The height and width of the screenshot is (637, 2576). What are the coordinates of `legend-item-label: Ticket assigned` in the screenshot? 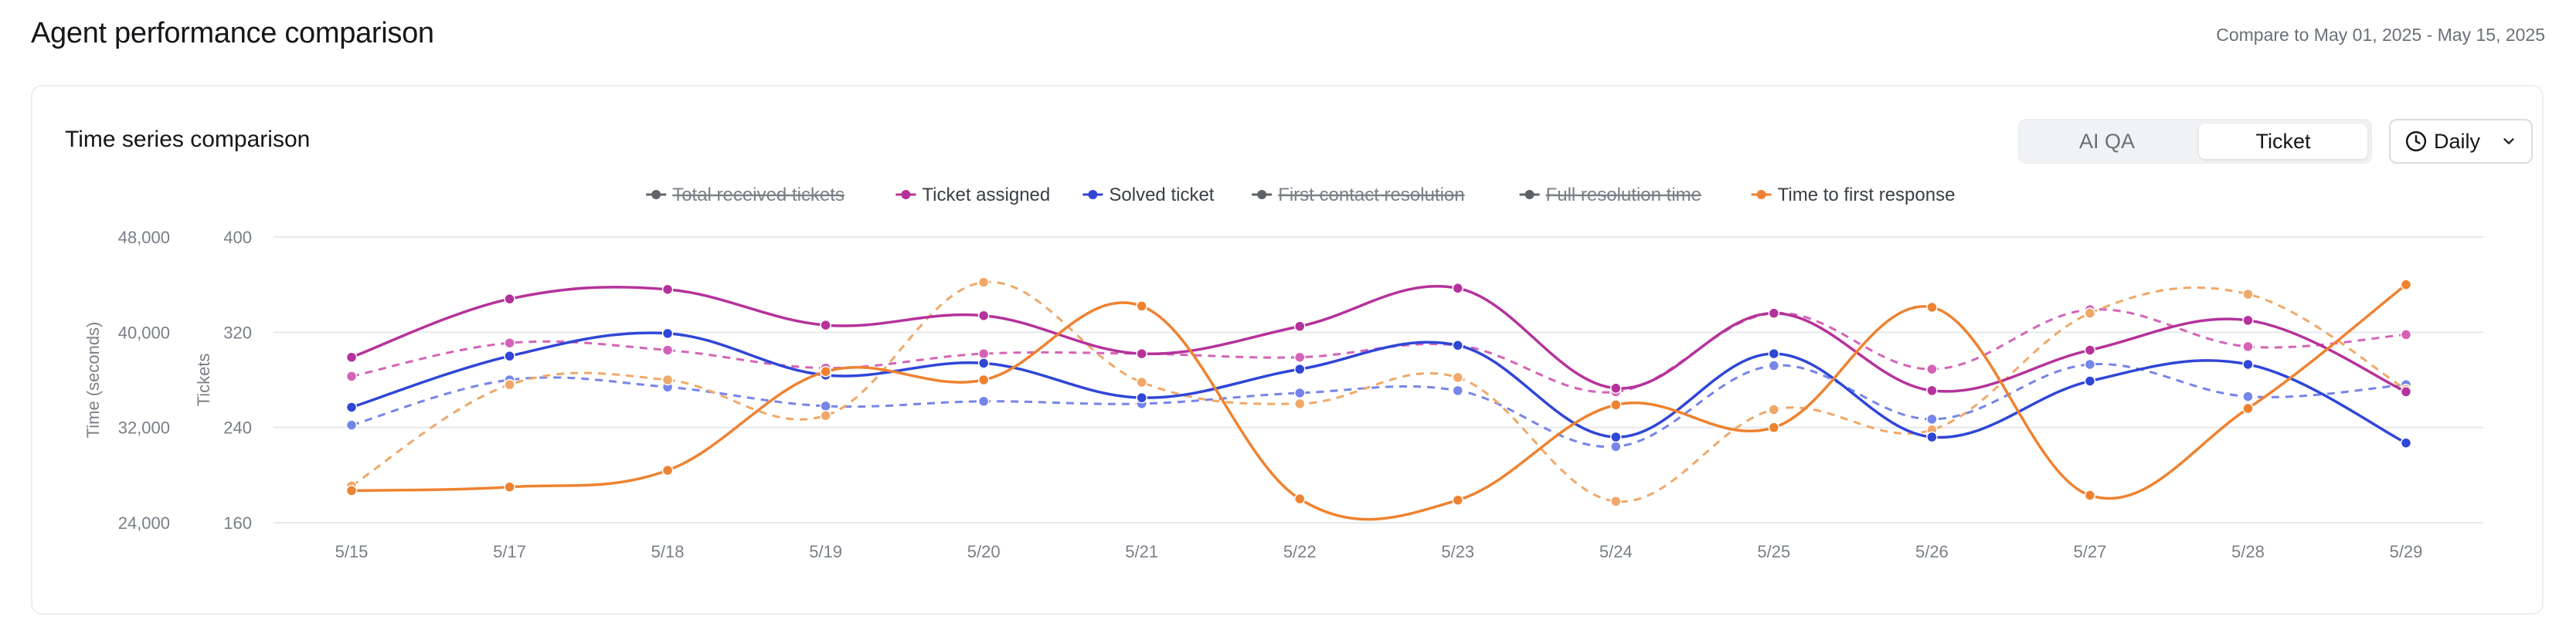 It's located at (986, 195).